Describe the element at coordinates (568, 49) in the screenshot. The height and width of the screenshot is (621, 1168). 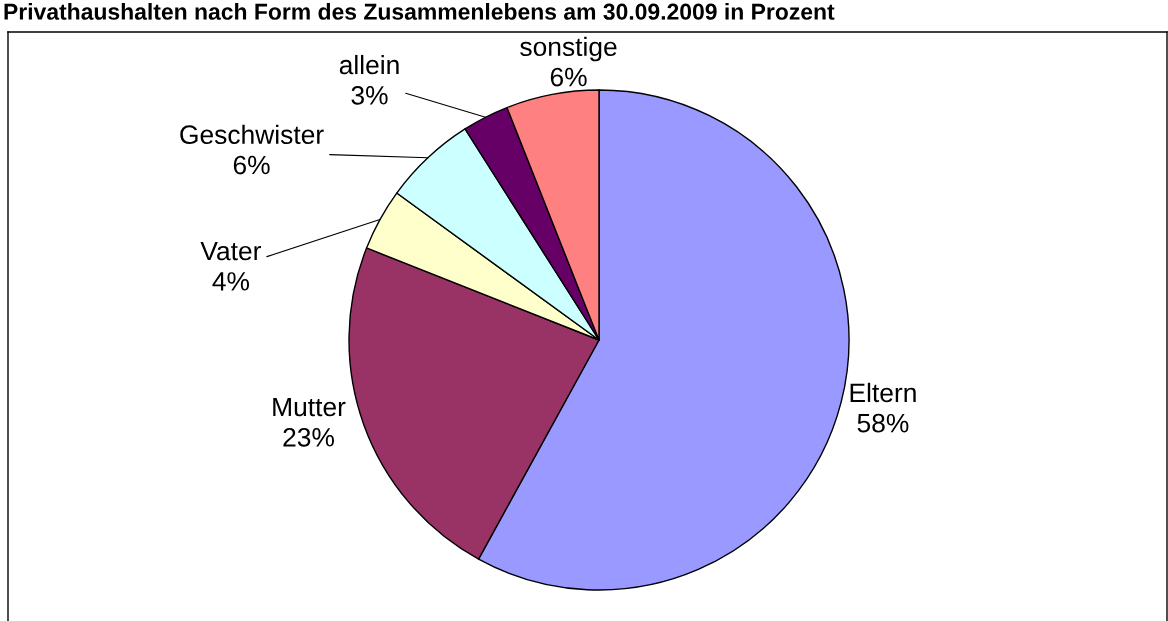
I see `slice-label: sonstige` at that location.